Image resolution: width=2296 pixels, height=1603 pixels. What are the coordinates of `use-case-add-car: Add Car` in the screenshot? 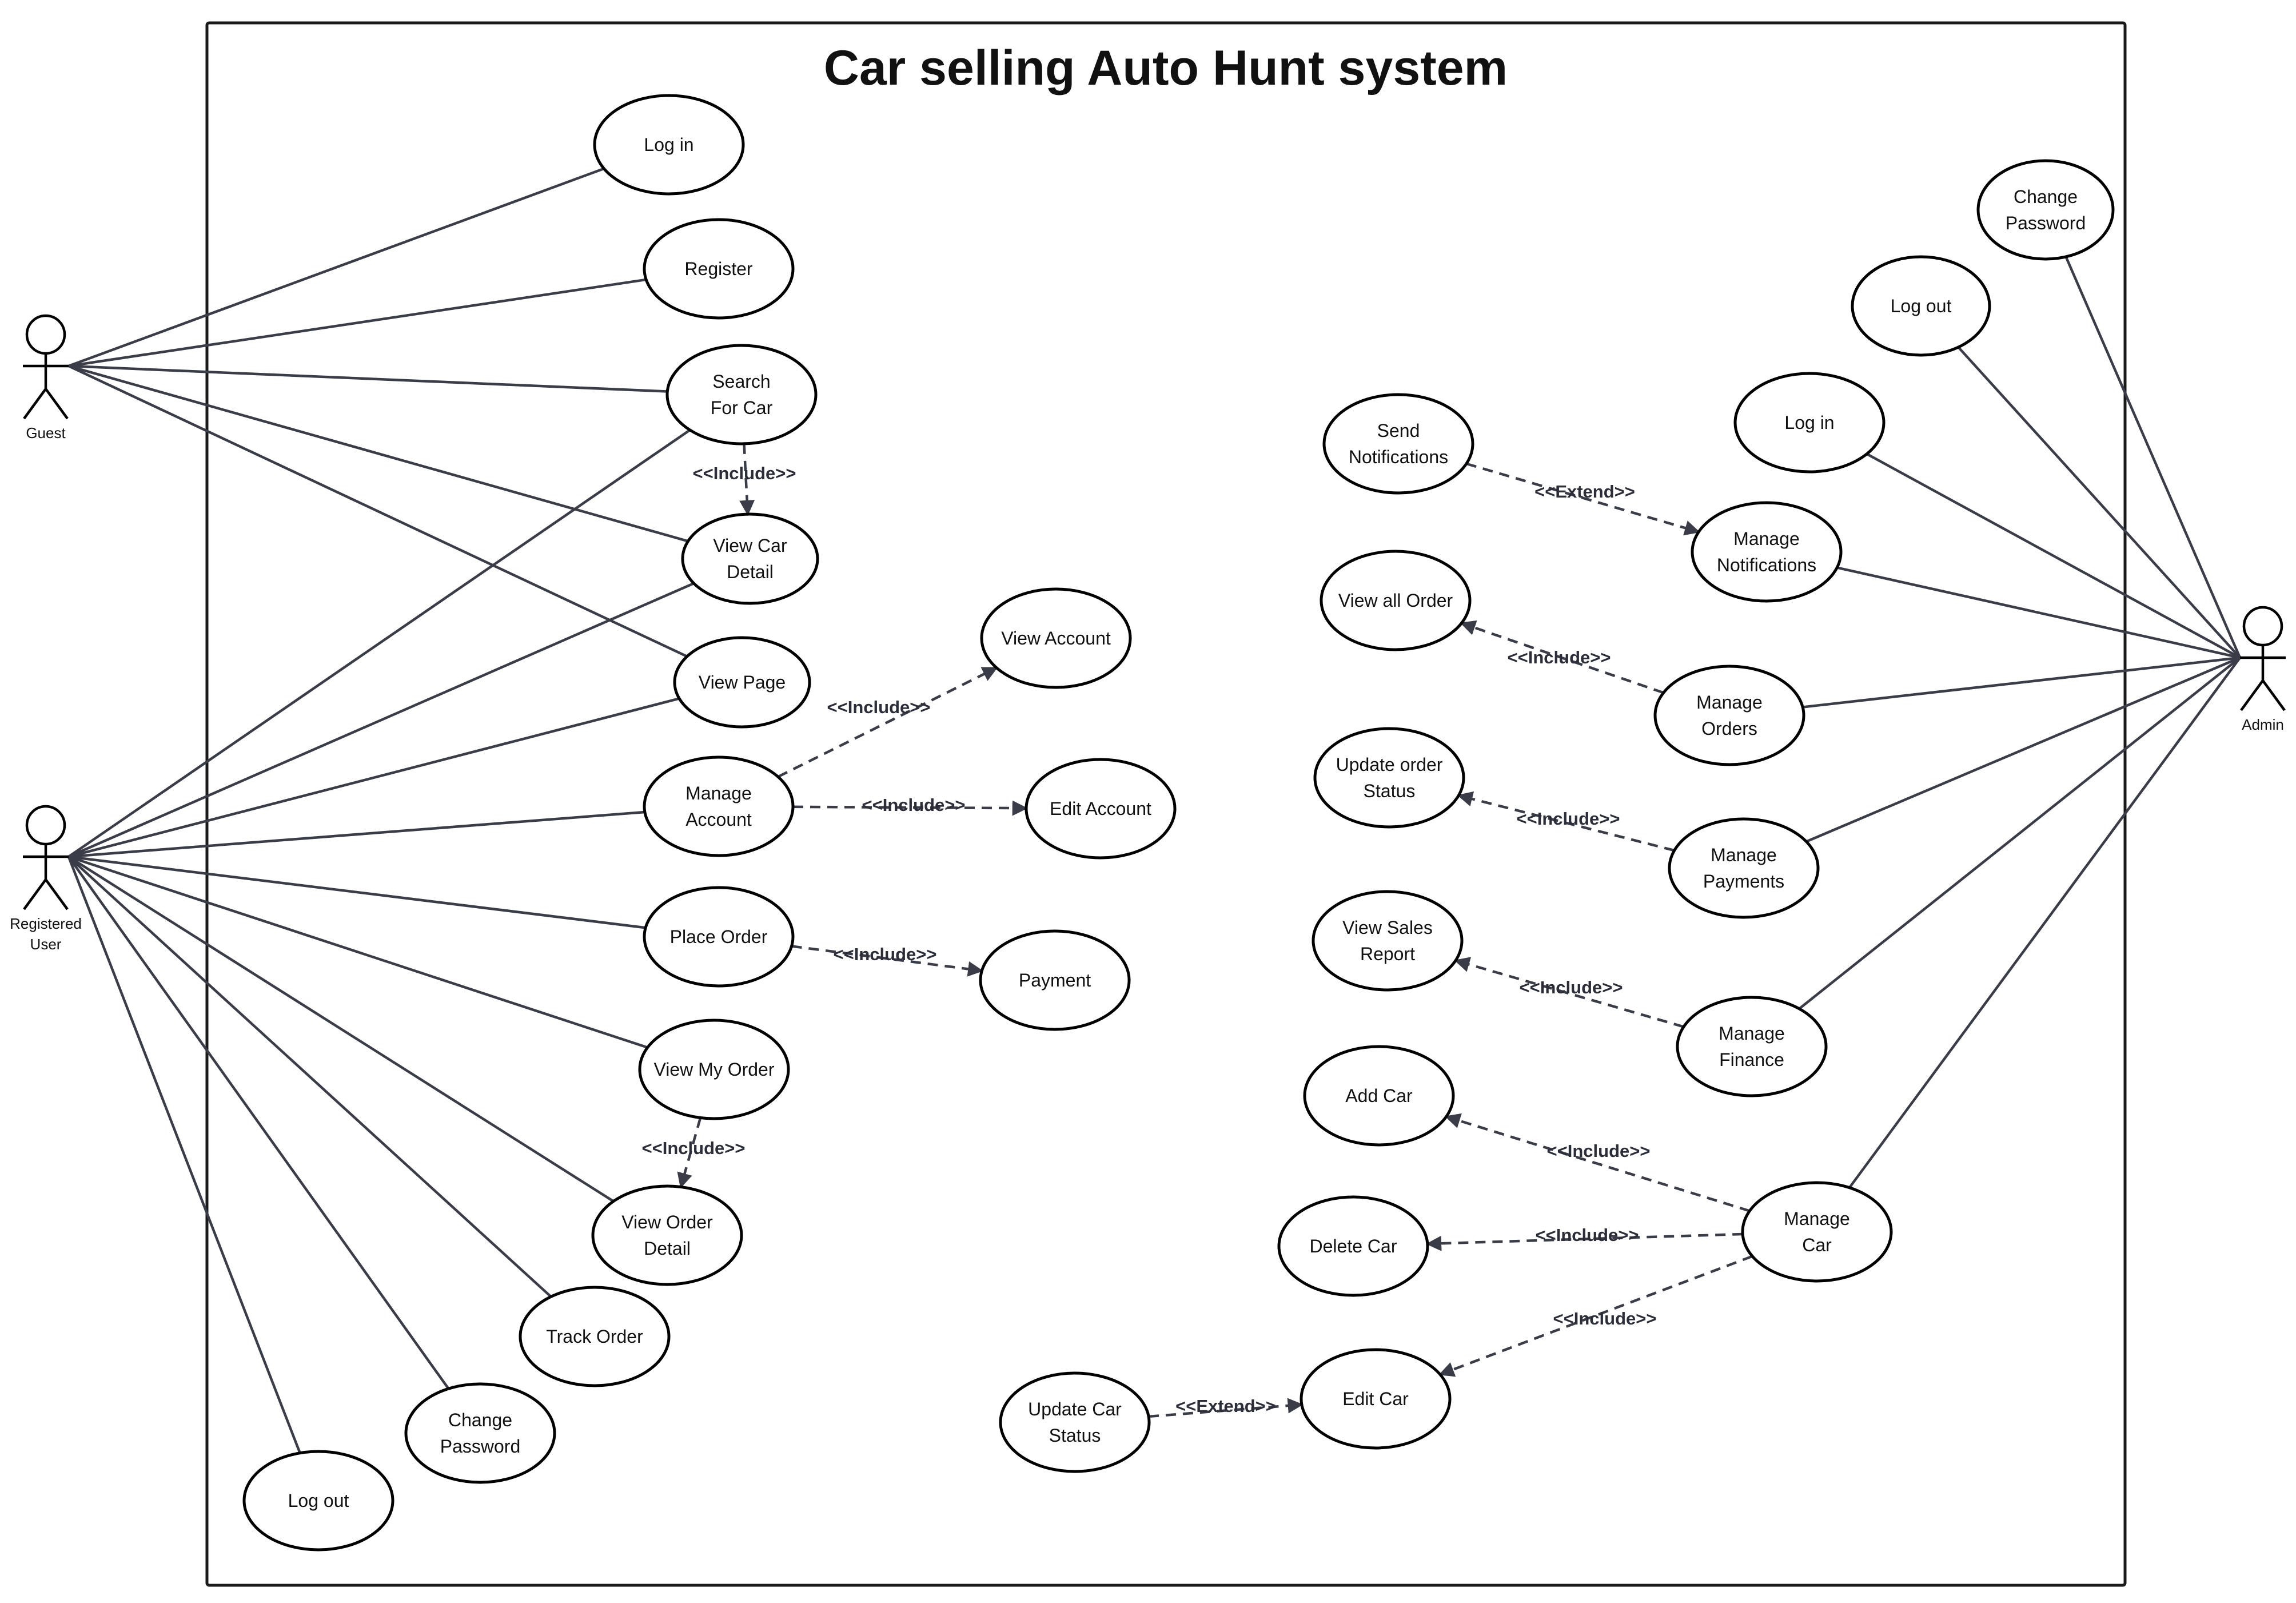 It's located at (1379, 1096).